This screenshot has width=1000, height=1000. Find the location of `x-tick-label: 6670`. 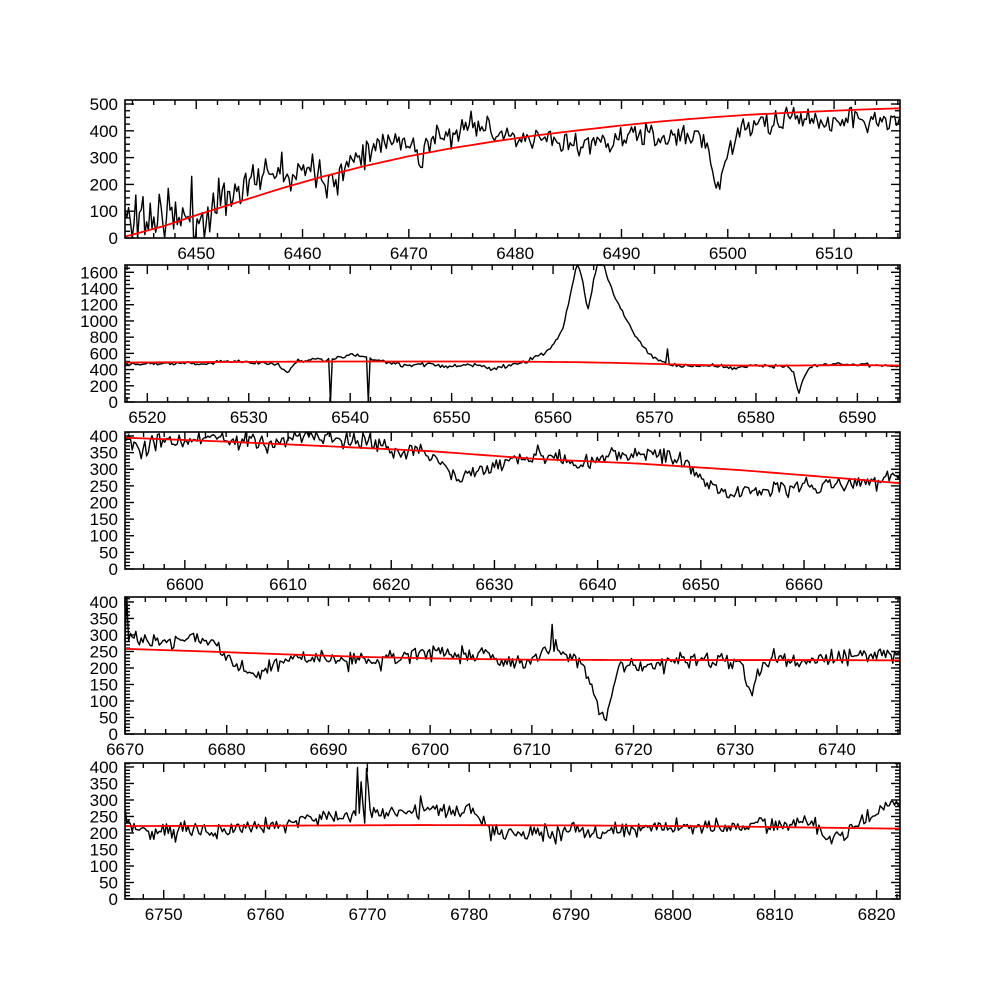

x-tick-label: 6670 is located at coordinates (125, 749).